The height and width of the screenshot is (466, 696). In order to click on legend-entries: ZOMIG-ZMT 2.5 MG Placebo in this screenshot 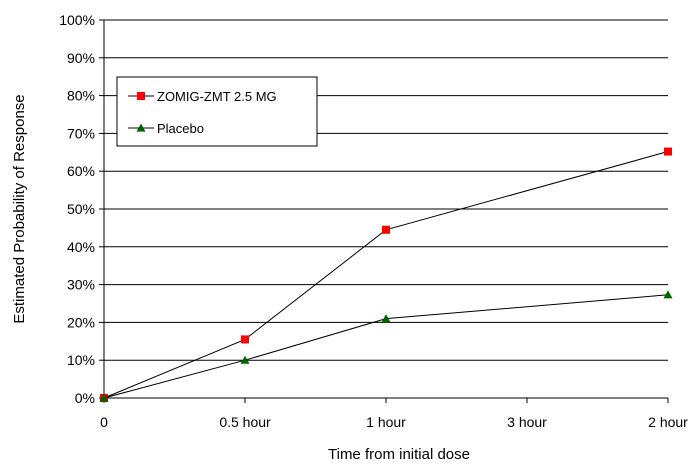, I will do `click(202, 112)`.